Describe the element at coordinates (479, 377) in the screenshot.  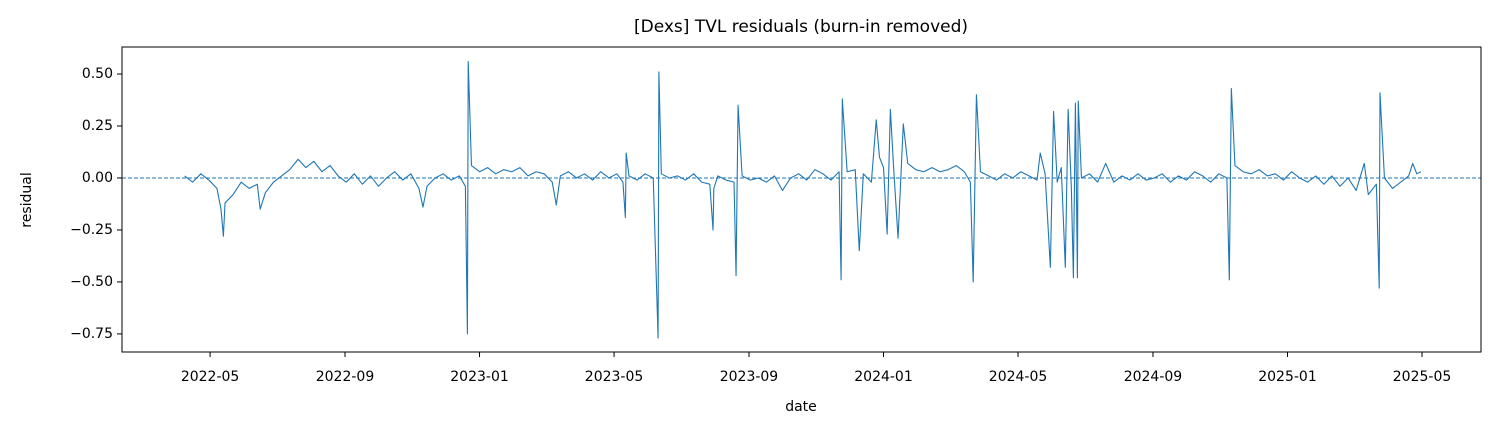
I see `x-tick-label: 2023-01` at that location.